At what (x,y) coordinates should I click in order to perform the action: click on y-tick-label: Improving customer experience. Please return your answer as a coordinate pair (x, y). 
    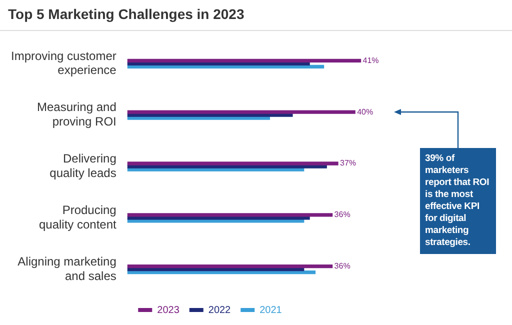
    Looking at the image, I should click on (63, 63).